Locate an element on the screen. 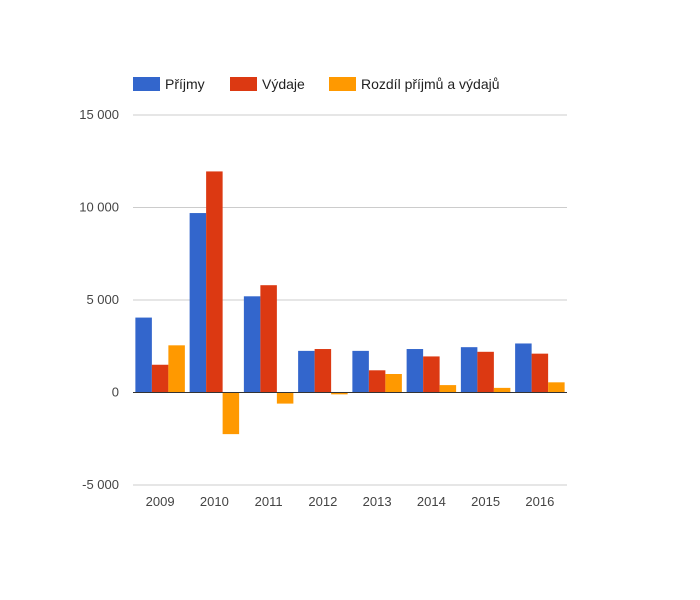 The image size is (700, 600). bar-prijmy-2009 is located at coordinates (143, 355).